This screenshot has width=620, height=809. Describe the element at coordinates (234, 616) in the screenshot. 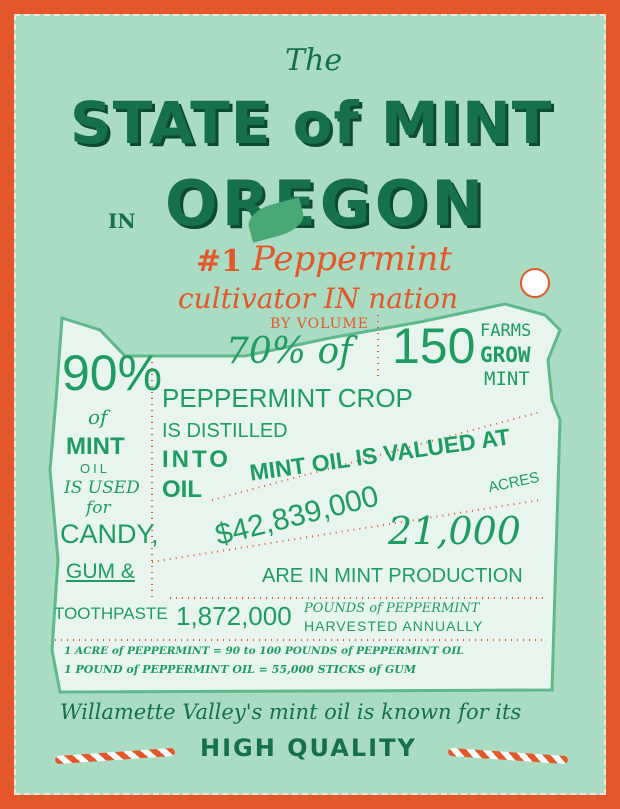

I see `pounds-num: 1,872,000` at that location.